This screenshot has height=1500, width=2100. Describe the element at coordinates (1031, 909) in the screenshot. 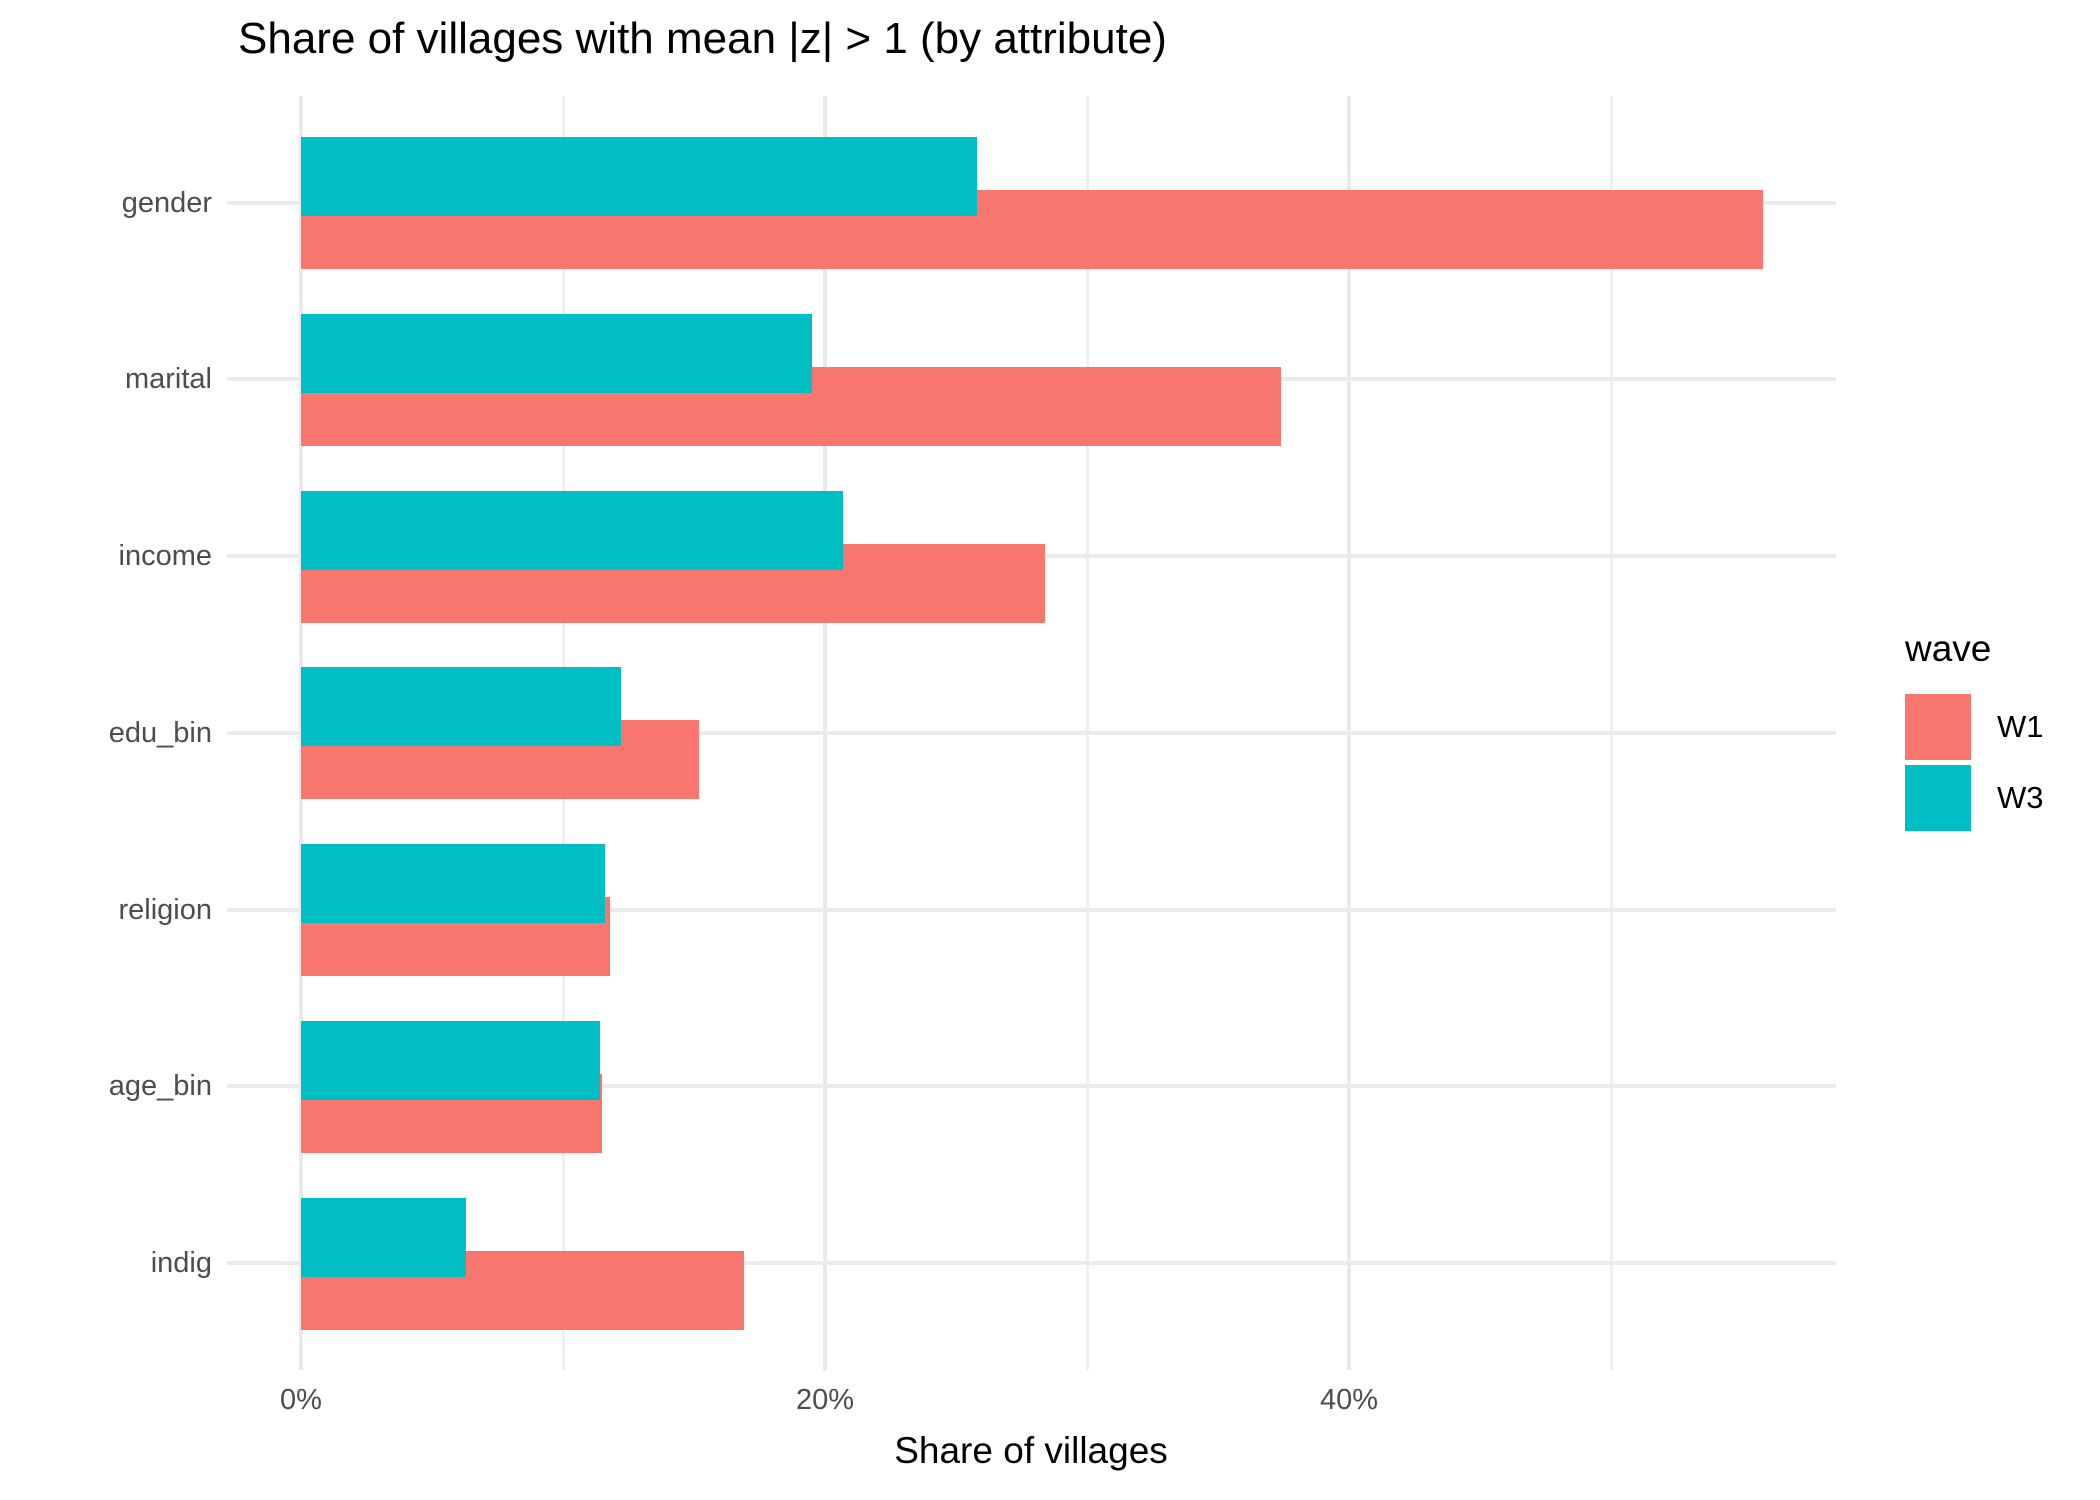

I see `gridline-y-religion` at that location.